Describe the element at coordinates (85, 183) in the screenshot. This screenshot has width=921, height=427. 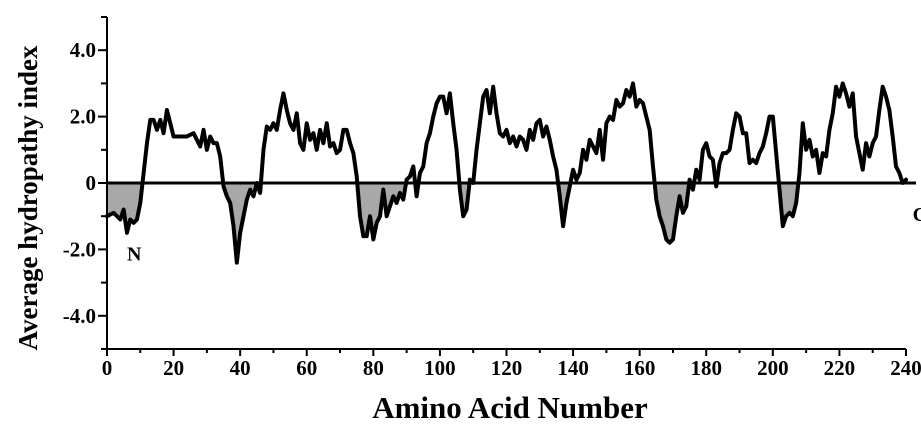
I see `y-axis-ticks: -4.0 -2.0 0 2.0 4.0` at that location.